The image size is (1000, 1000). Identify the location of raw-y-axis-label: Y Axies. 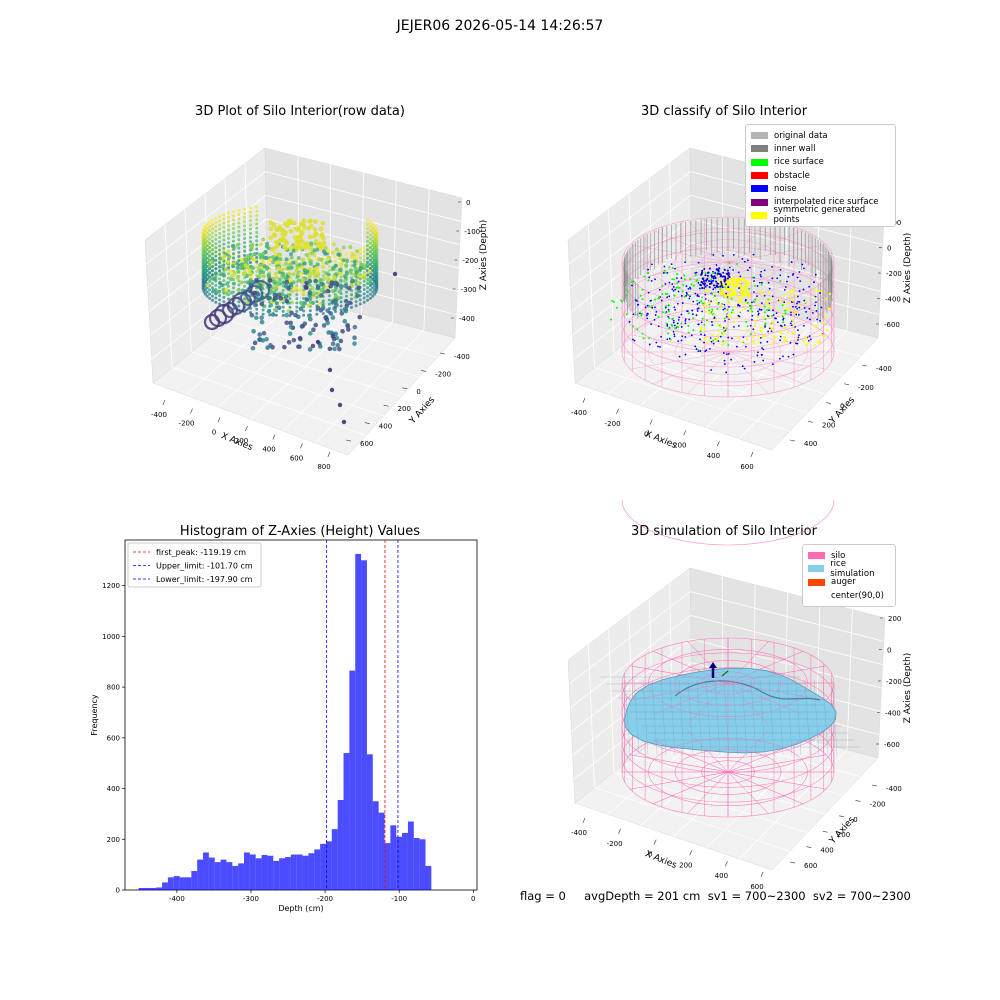
(422, 411).